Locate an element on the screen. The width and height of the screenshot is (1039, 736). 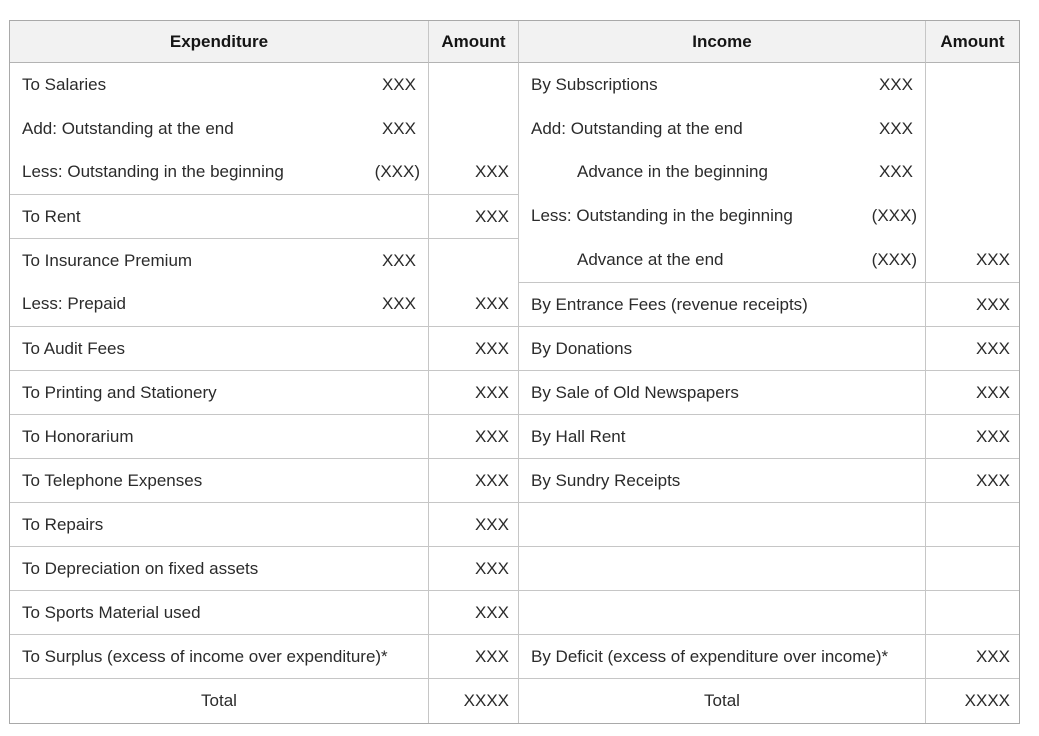
income-cell-entrance-fees: By Entrance Fees (revenue receipts) is located at coordinates (722, 305).